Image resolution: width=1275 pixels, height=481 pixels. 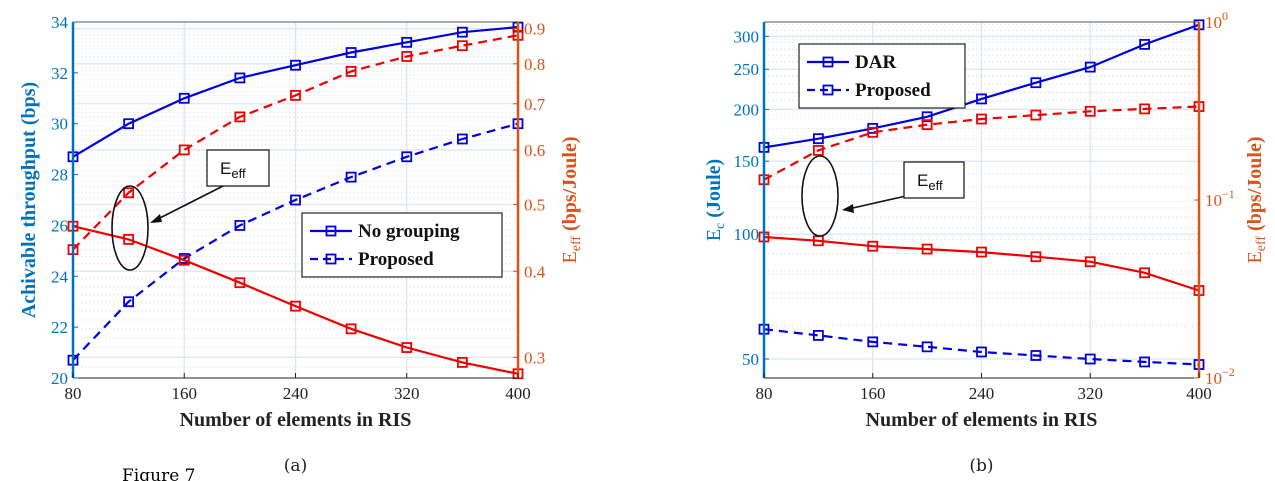 What do you see at coordinates (720, 226) in the screenshot?
I see `label-part: c` at bounding box center [720, 226].